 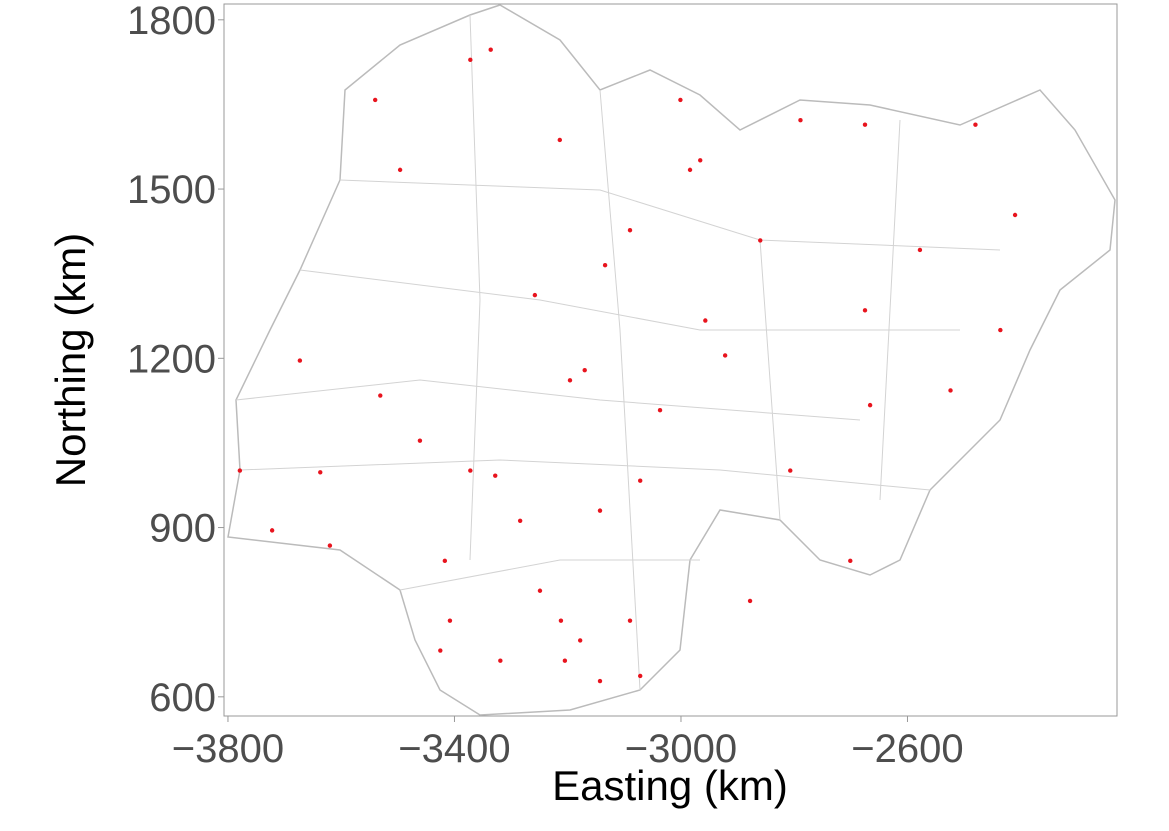 What do you see at coordinates (171, 190) in the screenshot?
I see `y-tick-label: 1500` at bounding box center [171, 190].